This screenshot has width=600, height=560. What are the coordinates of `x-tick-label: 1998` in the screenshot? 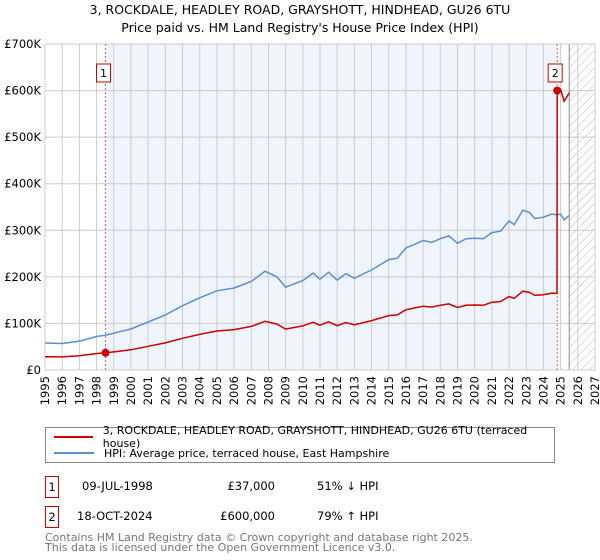 It's located at (97, 390).